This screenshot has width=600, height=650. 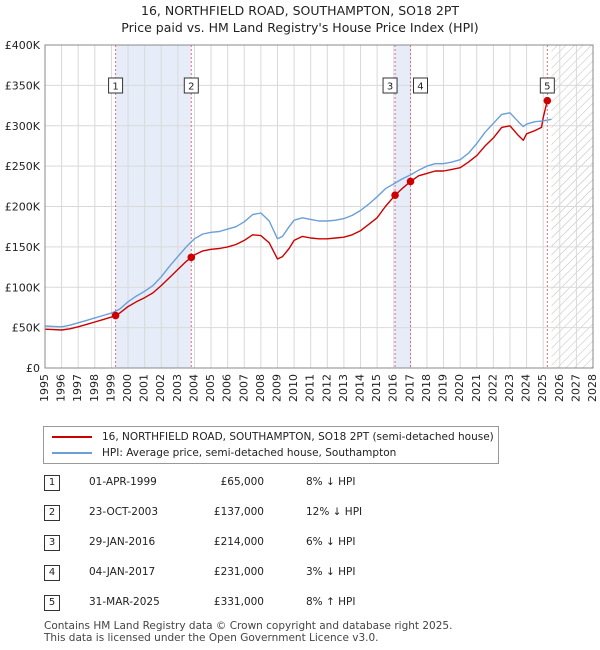 I want to click on sale-date: 23-OCT-2003, so click(x=123, y=512).